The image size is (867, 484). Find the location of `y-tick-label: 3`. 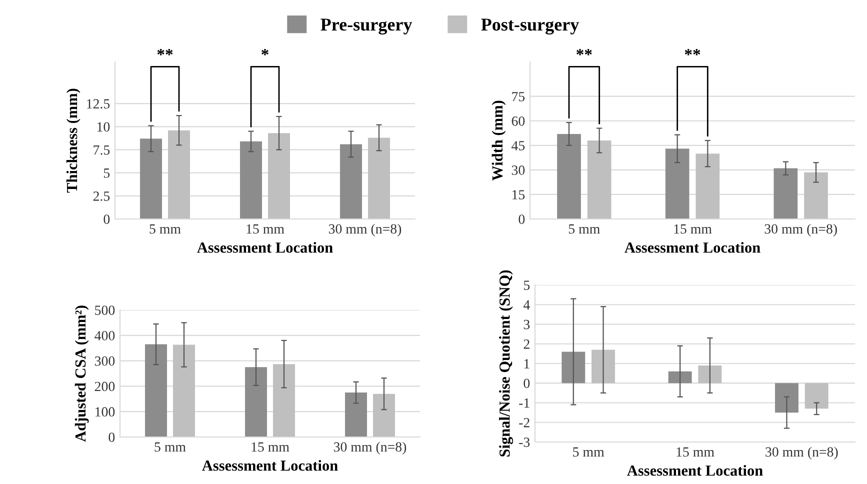

y-tick-label: 3 is located at coordinates (527, 325).